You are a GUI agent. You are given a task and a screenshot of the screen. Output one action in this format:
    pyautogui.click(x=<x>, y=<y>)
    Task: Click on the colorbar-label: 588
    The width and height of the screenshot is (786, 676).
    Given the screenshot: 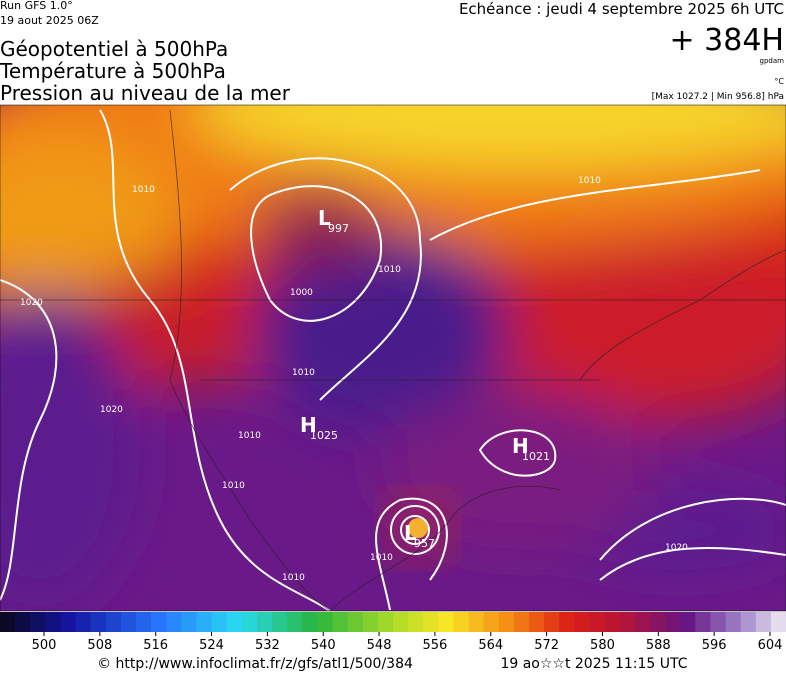 What is the action you would take?
    pyautogui.click(x=658, y=645)
    